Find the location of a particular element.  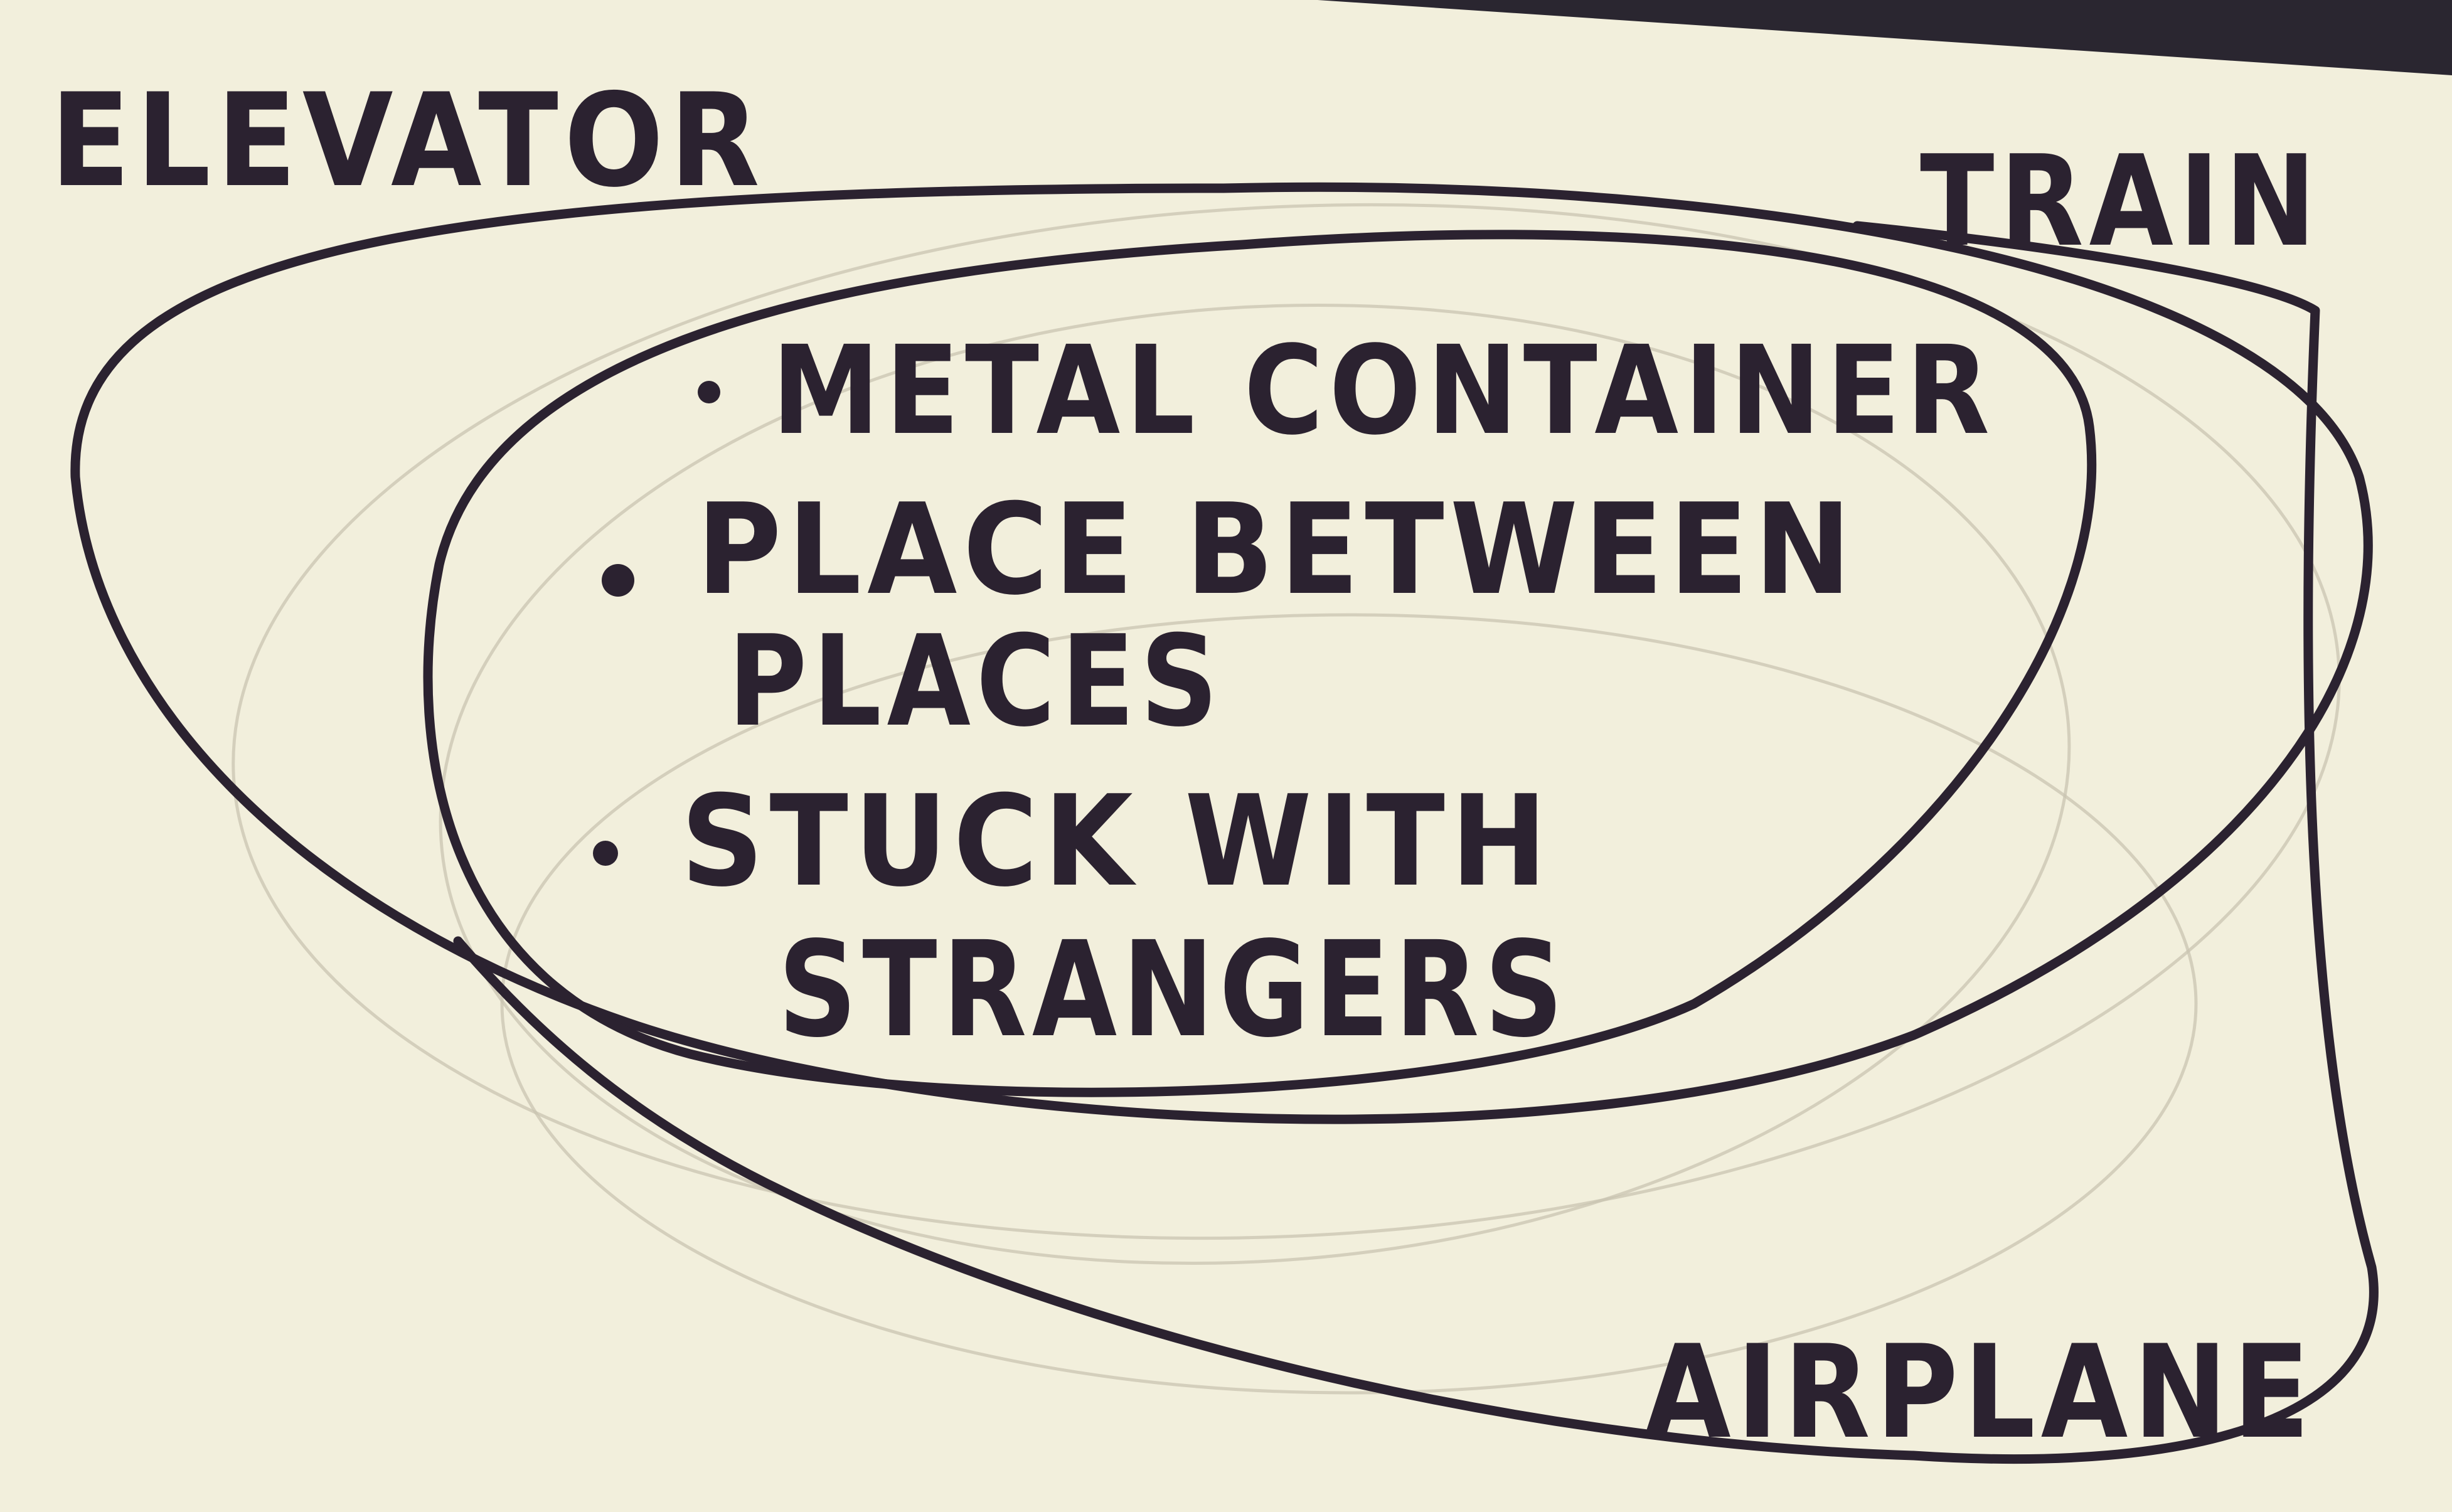

background-corner is located at coordinates (1885, 37).